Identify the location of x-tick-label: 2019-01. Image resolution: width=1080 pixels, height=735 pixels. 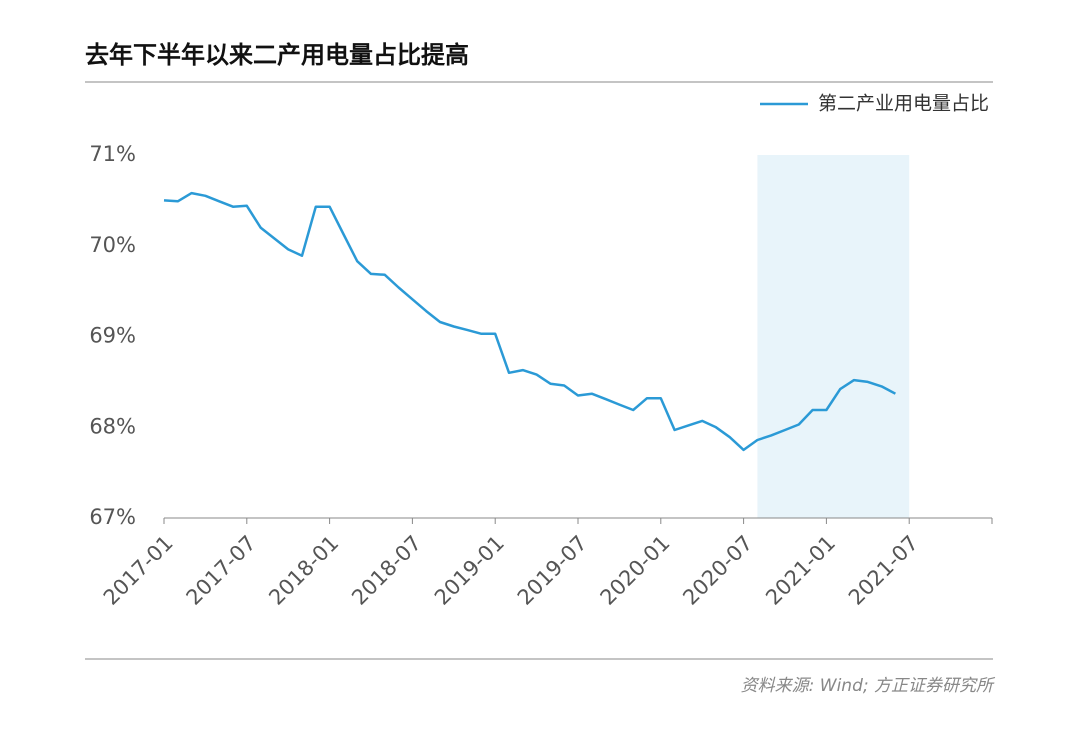
(469, 570).